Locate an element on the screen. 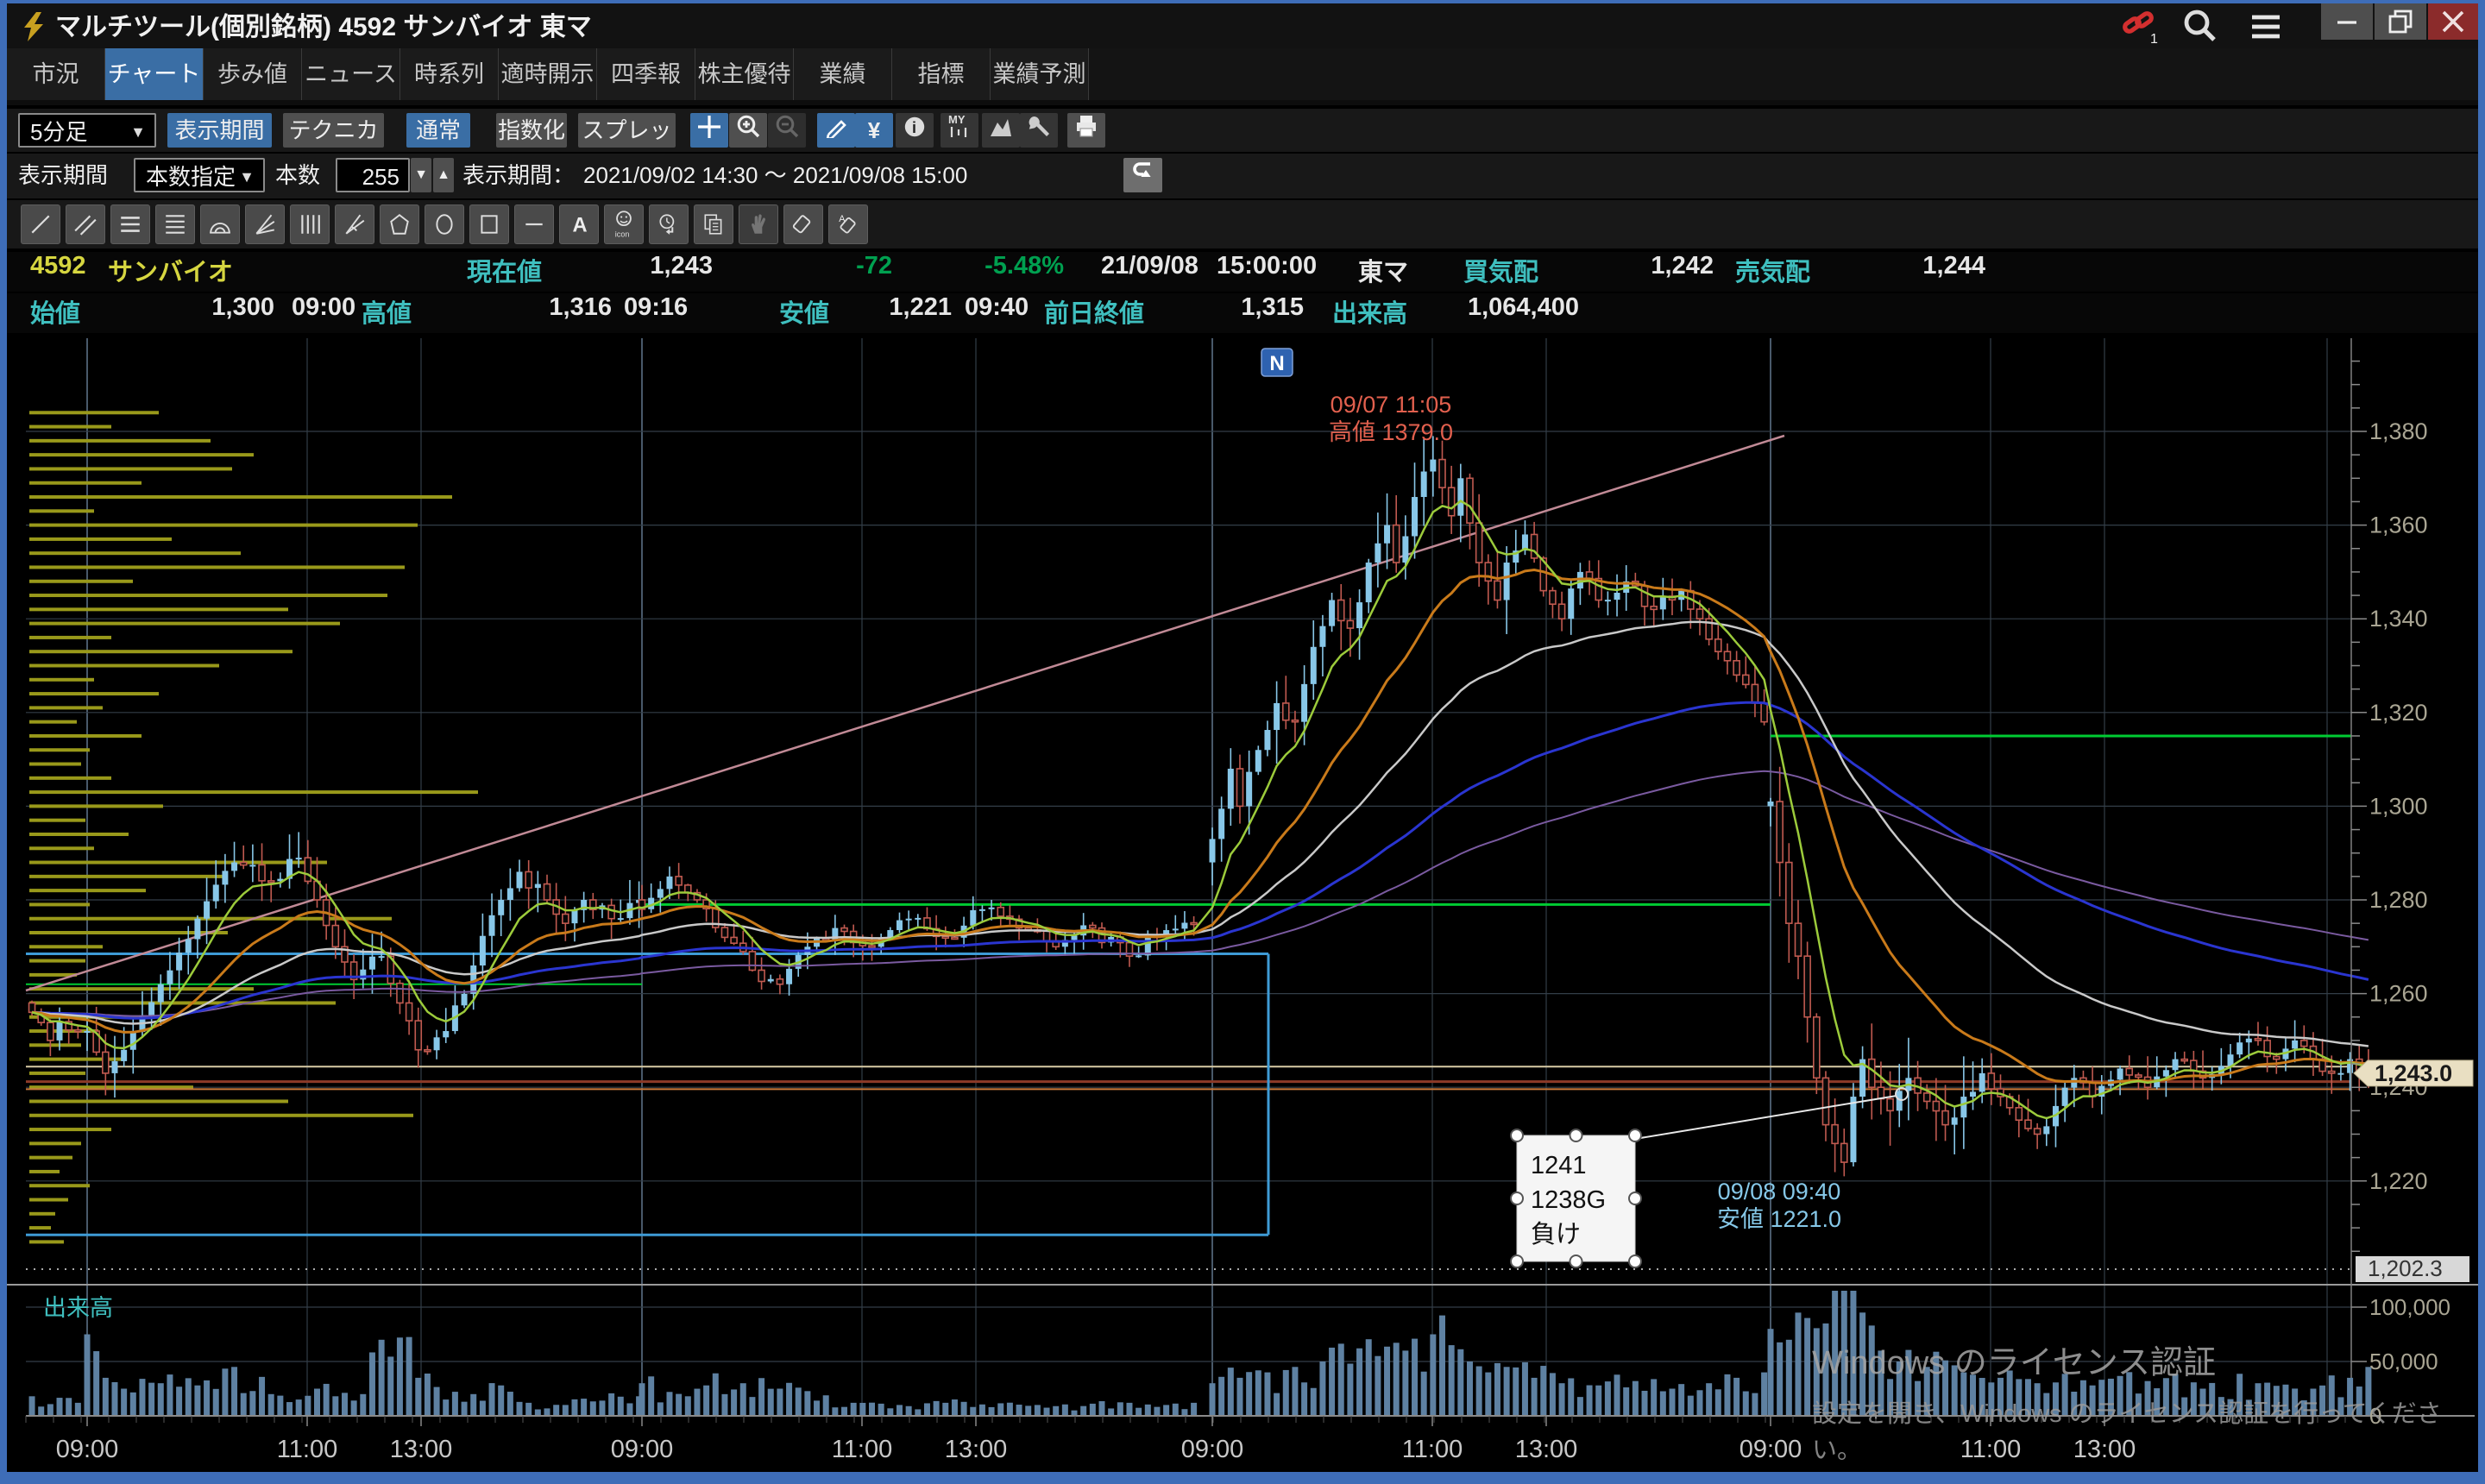 Image resolution: width=2485 pixels, height=1484 pixels. eraser-tool-icon is located at coordinates (803, 224).